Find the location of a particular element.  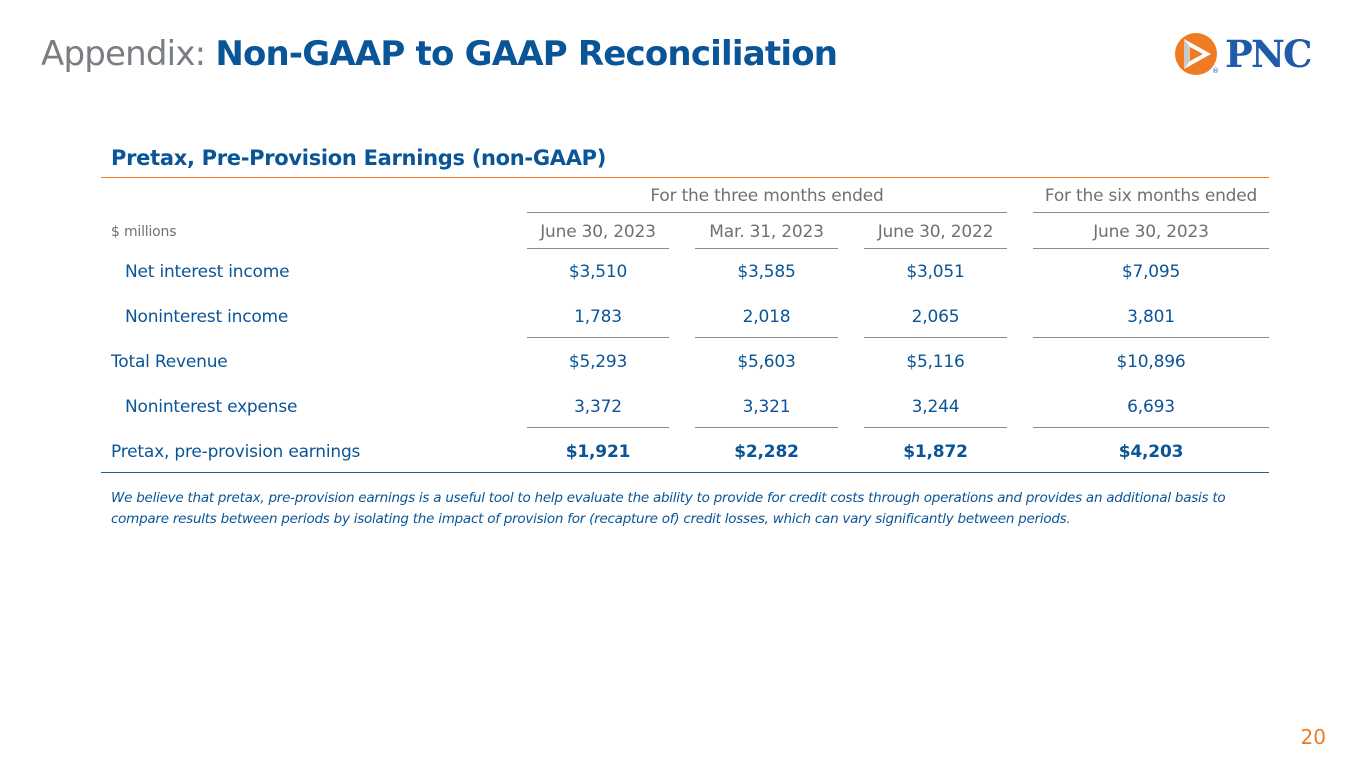

table-cell: 1,783 is located at coordinates (598, 317).